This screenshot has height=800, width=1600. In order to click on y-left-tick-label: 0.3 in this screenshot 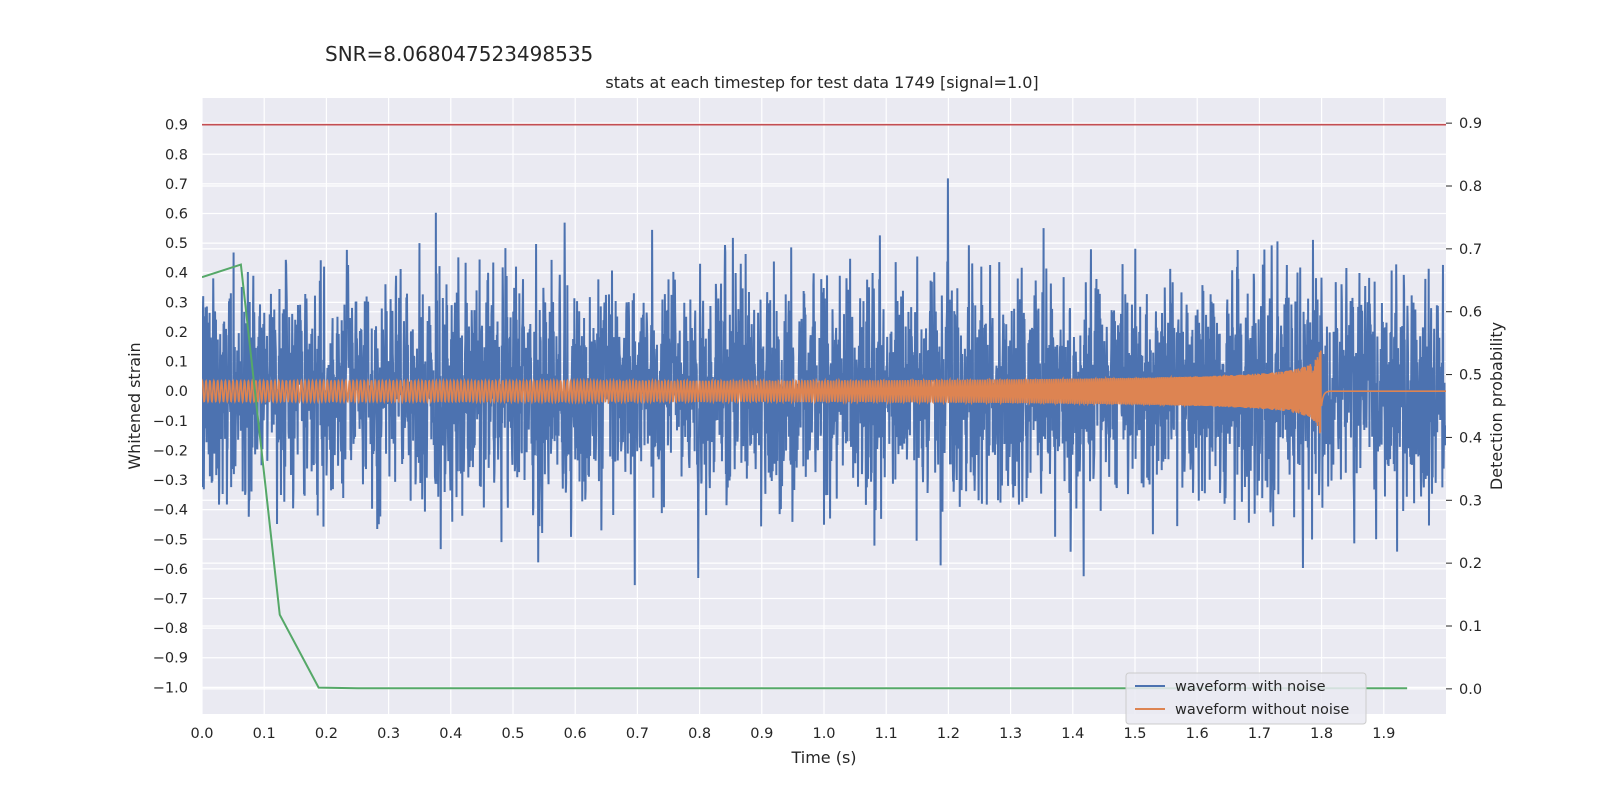, I will do `click(176, 303)`.